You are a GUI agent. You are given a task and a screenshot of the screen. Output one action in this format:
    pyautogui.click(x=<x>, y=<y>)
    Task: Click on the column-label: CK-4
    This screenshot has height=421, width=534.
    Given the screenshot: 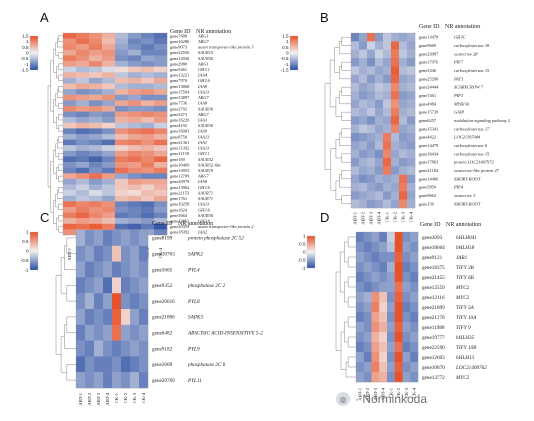 What is the action you would take?
    pyautogui.click(x=160, y=252)
    